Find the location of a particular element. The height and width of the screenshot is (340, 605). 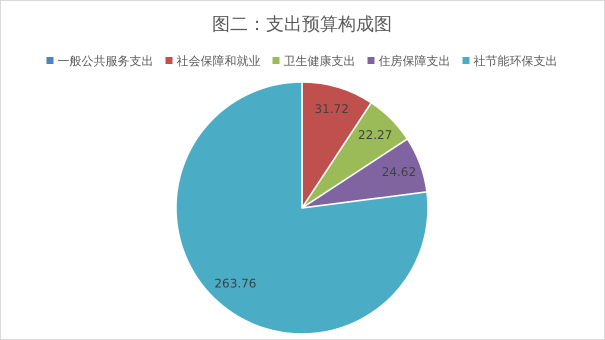

data-label: 22.27 is located at coordinates (375, 135).